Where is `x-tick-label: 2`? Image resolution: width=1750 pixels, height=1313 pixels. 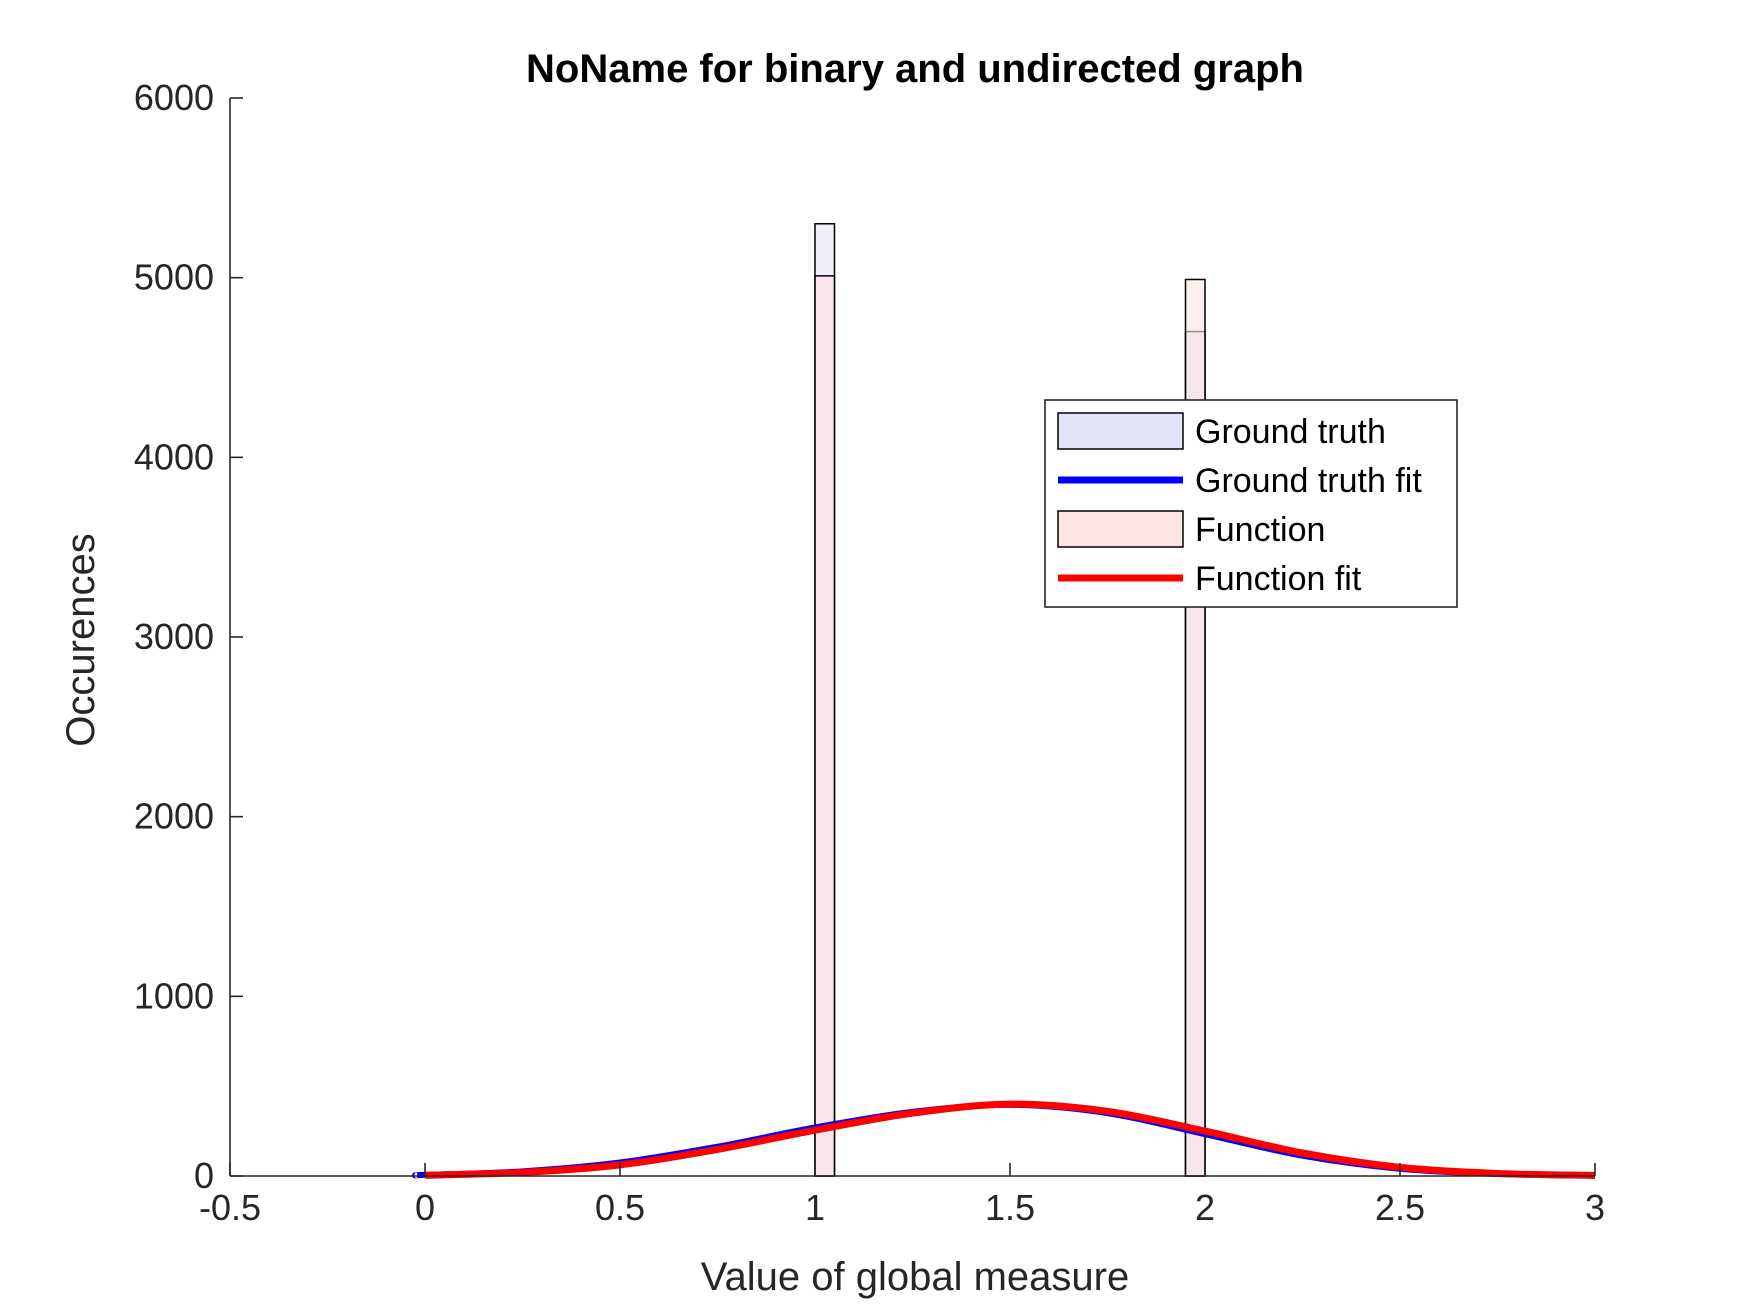 x-tick-label: 2 is located at coordinates (1205, 1207).